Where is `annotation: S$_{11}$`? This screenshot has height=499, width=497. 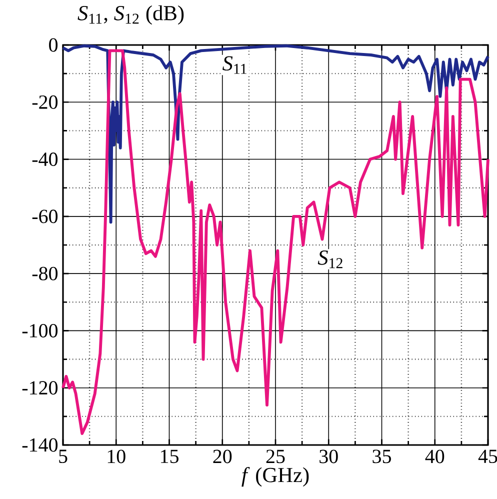 annotation: S$_{11}$ is located at coordinates (234, 65).